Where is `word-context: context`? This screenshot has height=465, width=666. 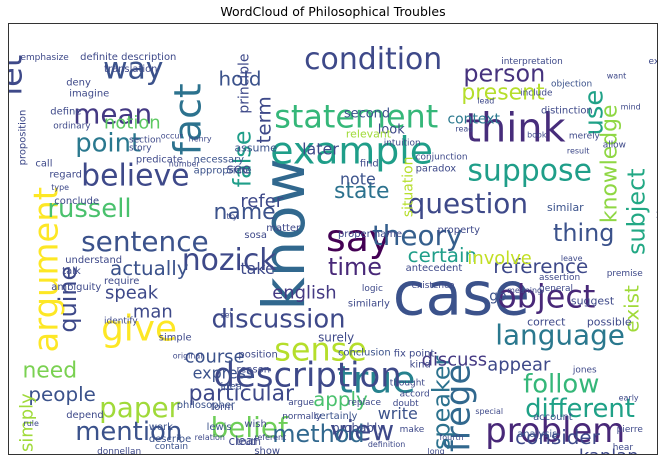
word-context: context is located at coordinates (473, 120).